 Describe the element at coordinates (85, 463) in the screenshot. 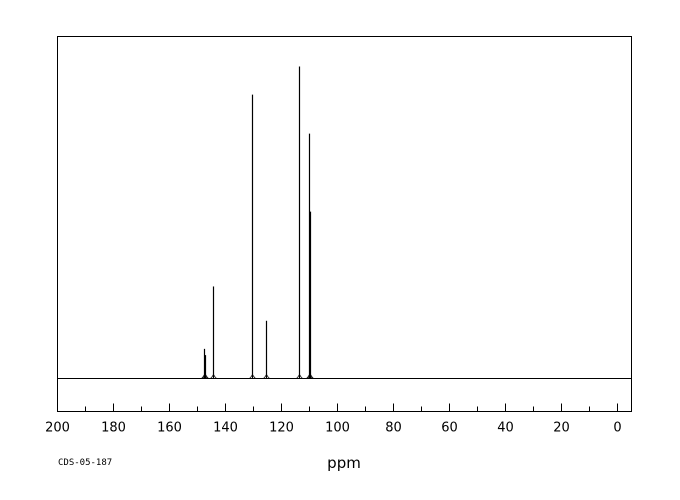

I see `spectrum-code: CDS-05-187` at that location.